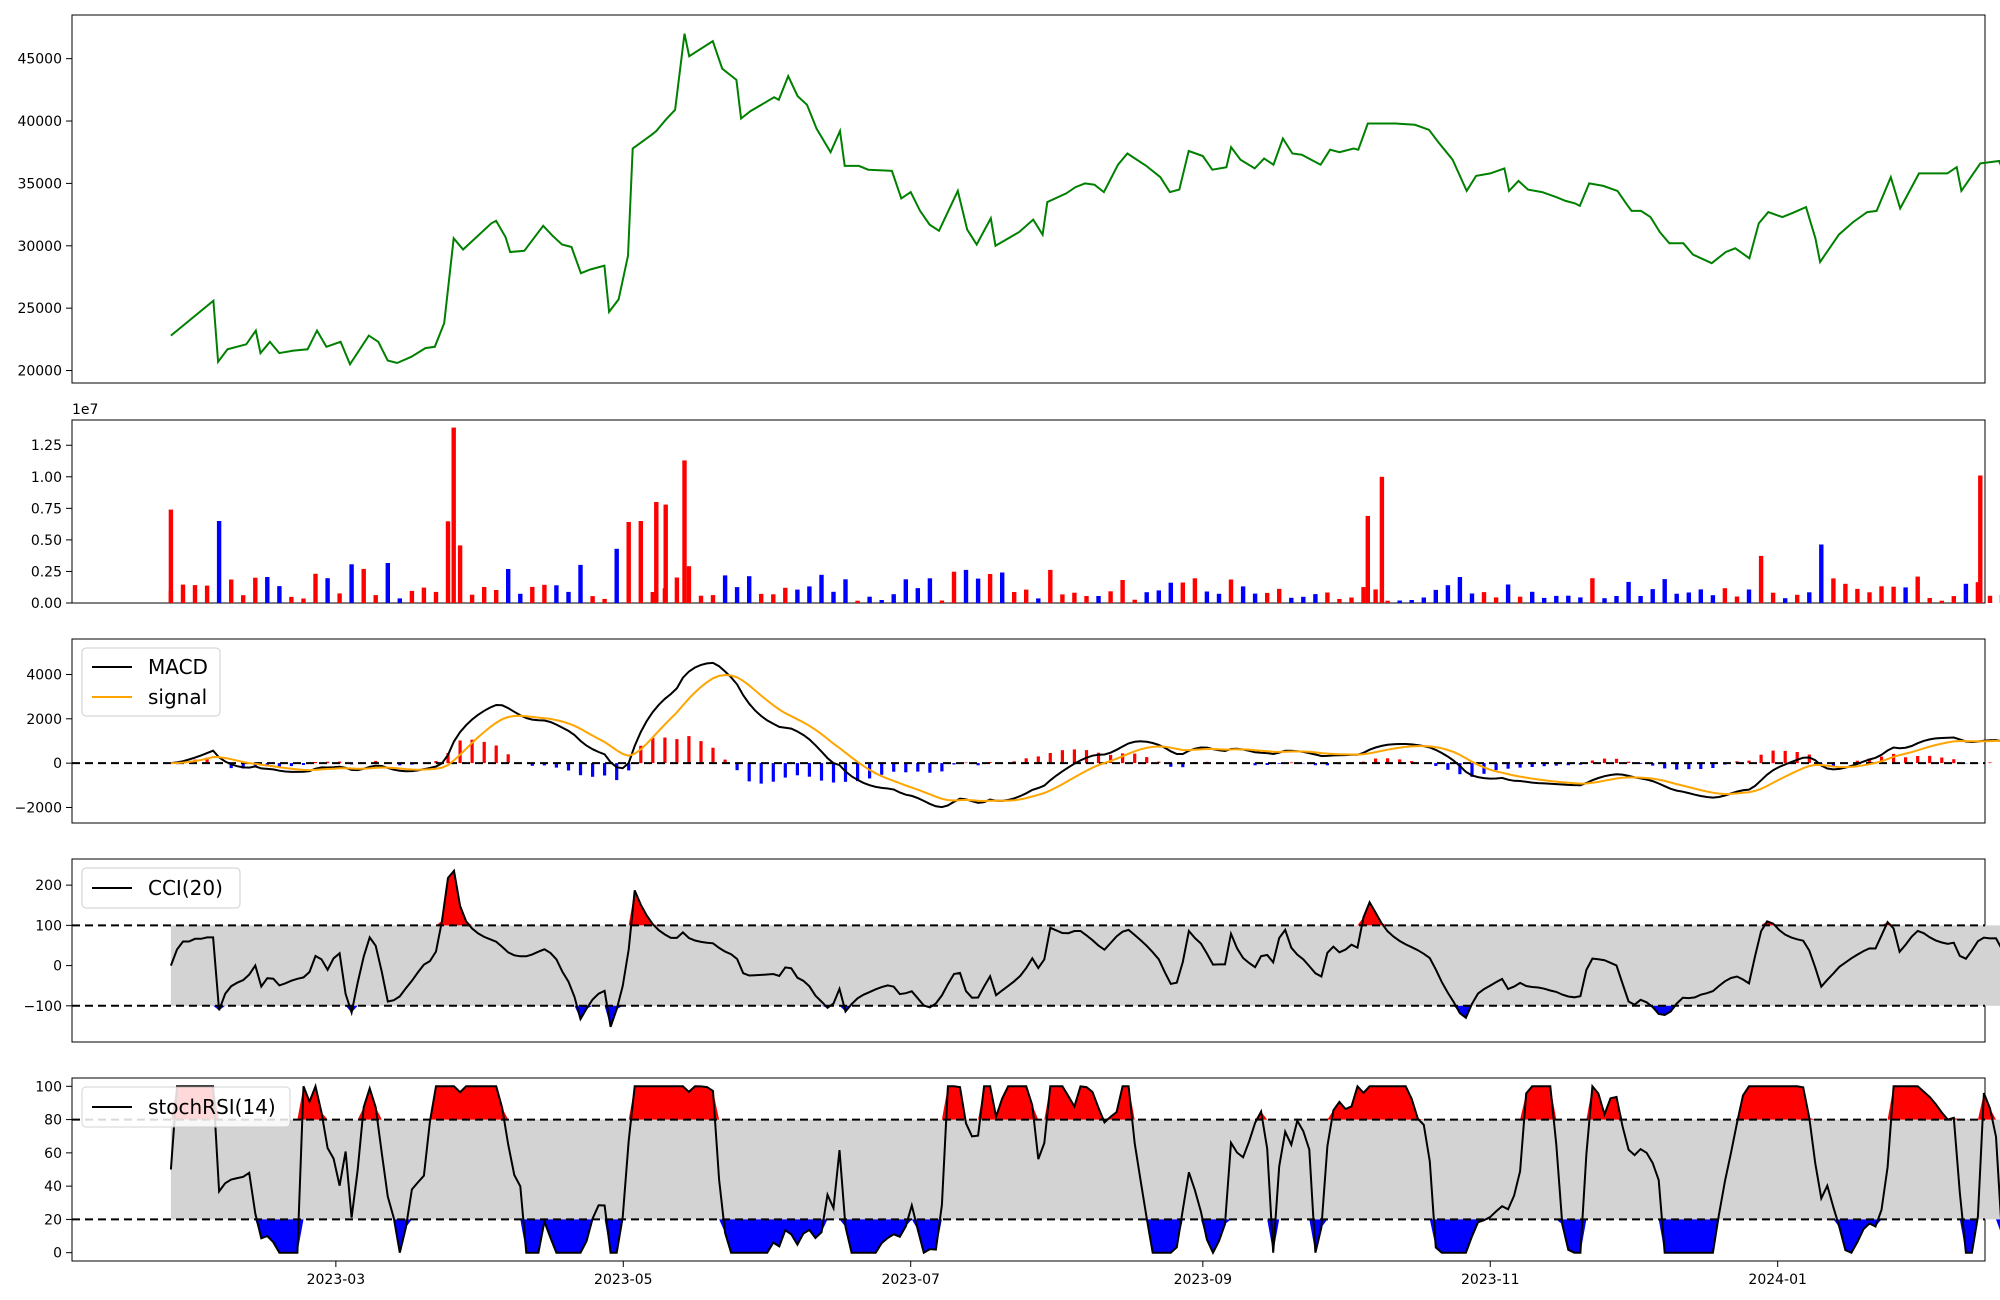  What do you see at coordinates (44, 720) in the screenshot?
I see `macd-ytick-label: 2000` at bounding box center [44, 720].